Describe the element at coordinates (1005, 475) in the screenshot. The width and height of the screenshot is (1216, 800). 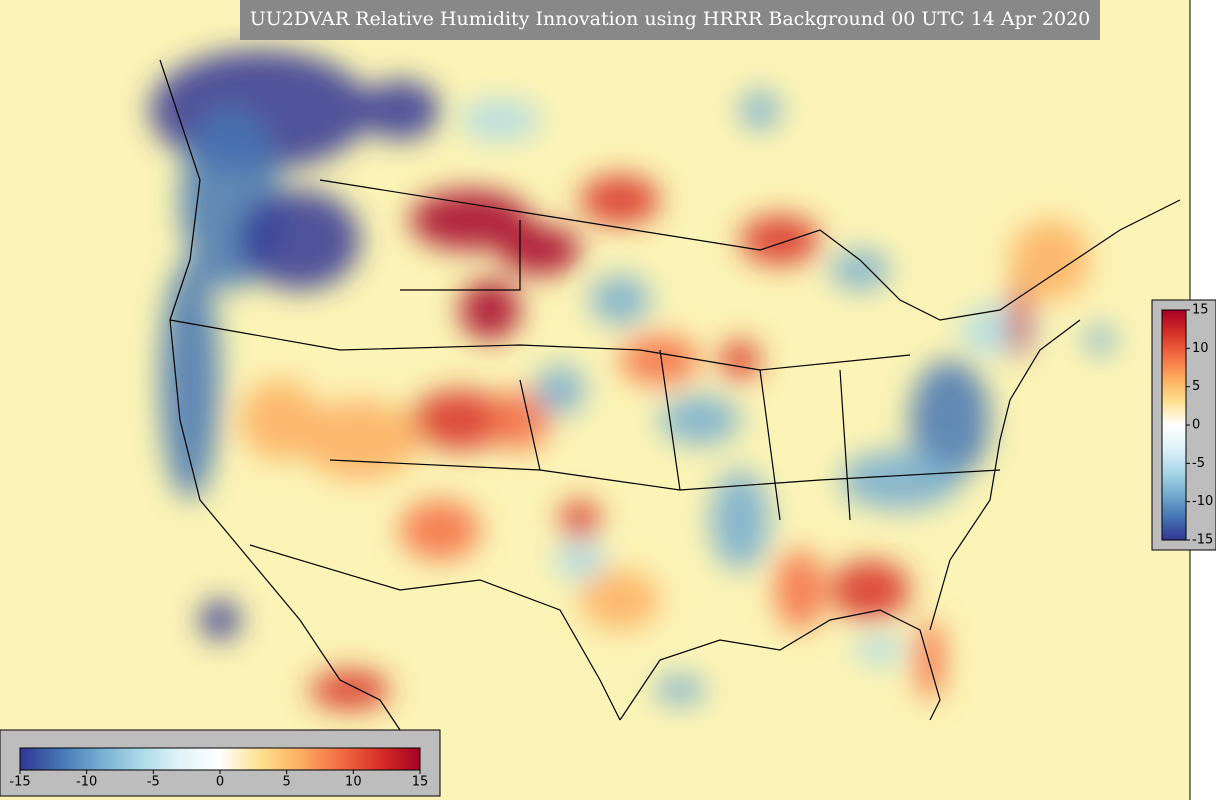
I see `east-coast` at that location.